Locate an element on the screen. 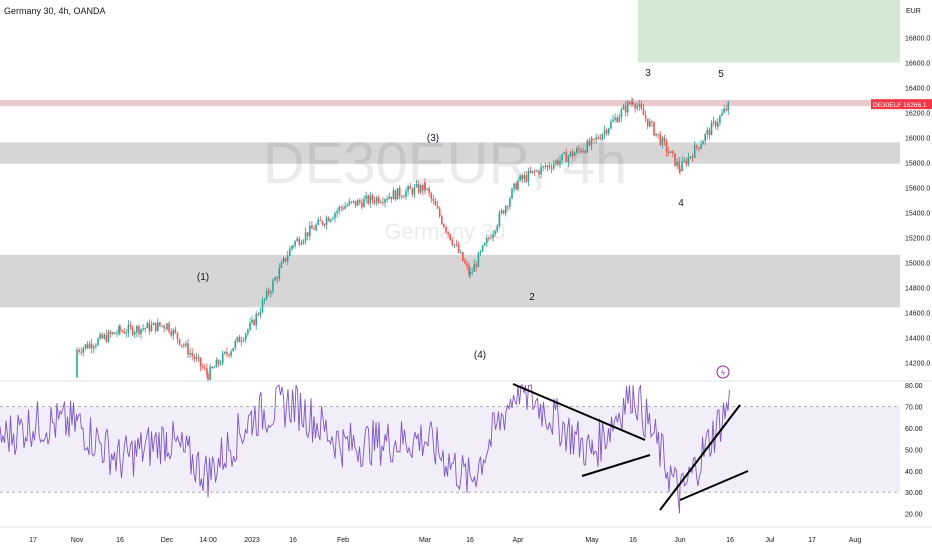 This screenshot has height=550, width=932. wave-label: 4 is located at coordinates (681, 203).